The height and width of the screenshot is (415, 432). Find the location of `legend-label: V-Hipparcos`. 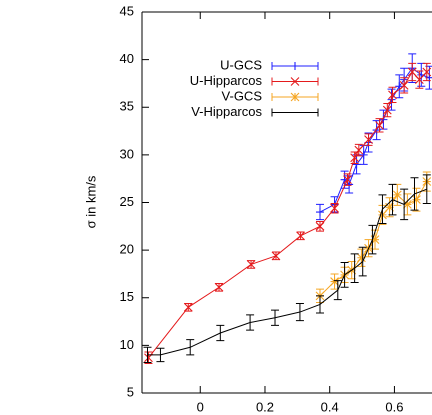

legend-label: V-Hipparcos is located at coordinates (226, 111).